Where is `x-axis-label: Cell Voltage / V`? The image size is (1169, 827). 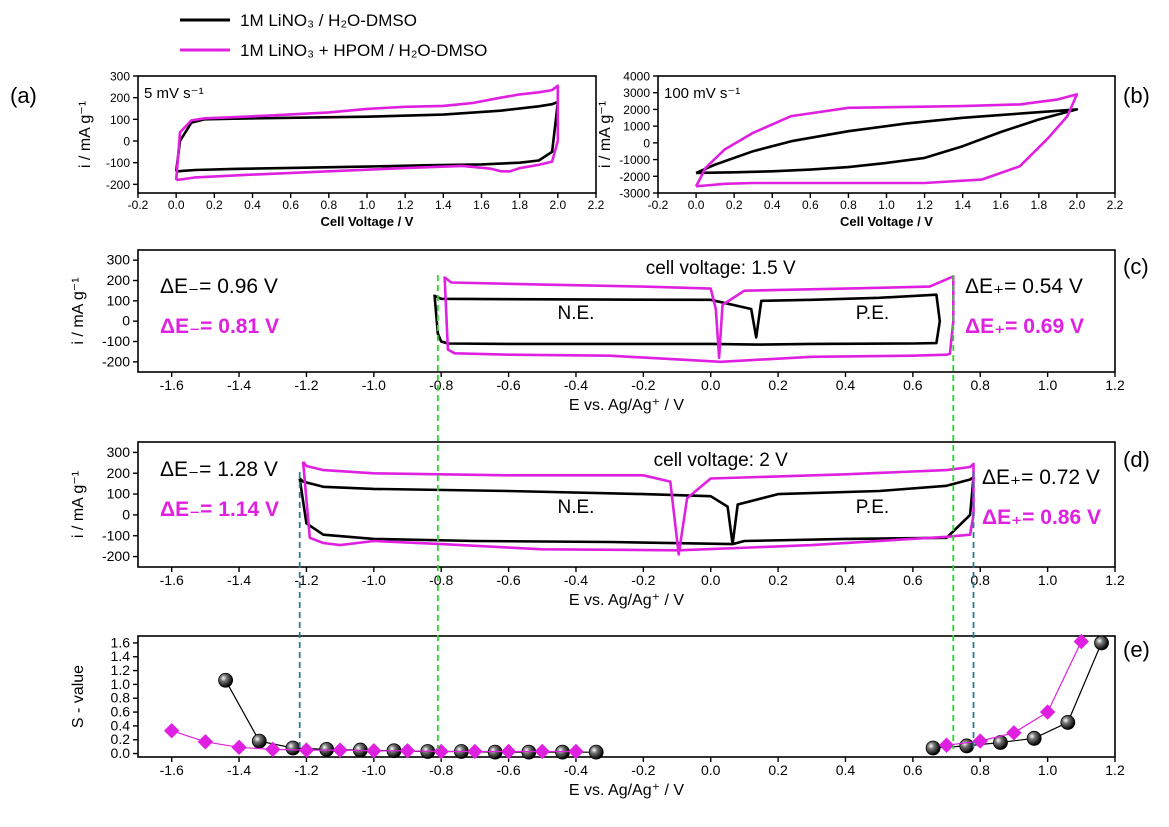
x-axis-label: Cell Voltage / V is located at coordinates (886, 221).